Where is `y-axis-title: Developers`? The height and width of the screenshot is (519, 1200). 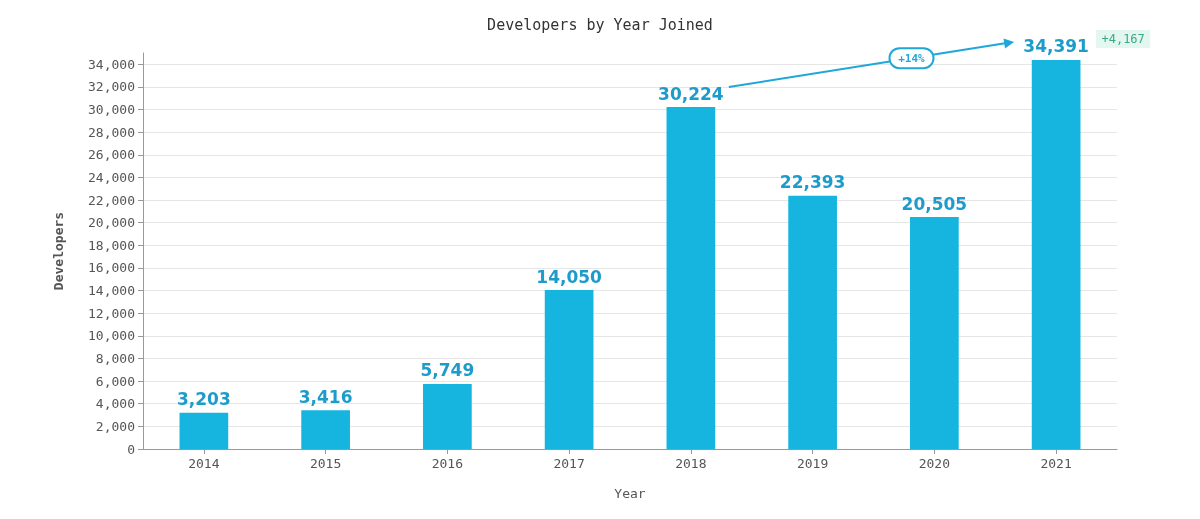
y-axis-title: Developers is located at coordinates (58, 251).